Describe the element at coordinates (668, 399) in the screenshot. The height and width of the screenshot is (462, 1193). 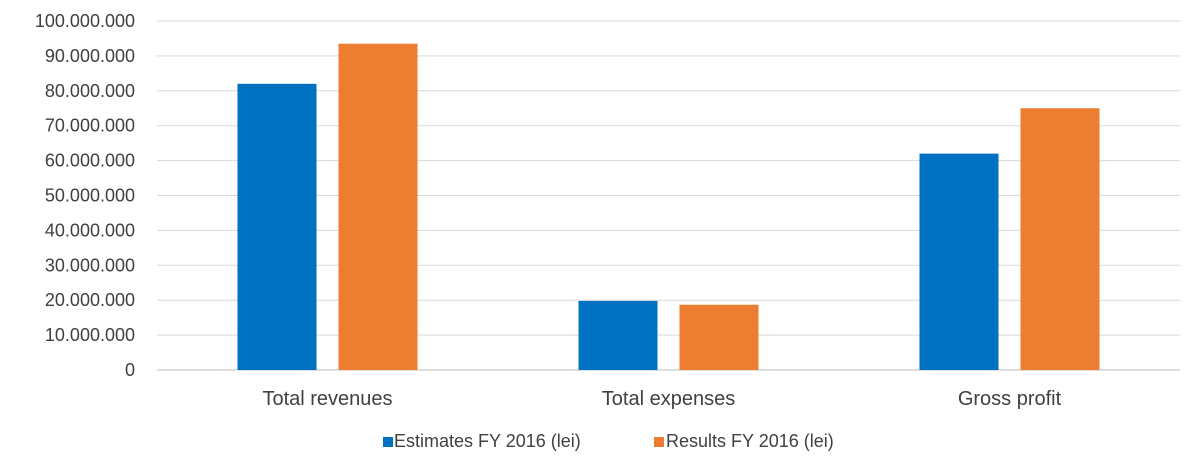
I see `x-category-label: Total expenses` at that location.